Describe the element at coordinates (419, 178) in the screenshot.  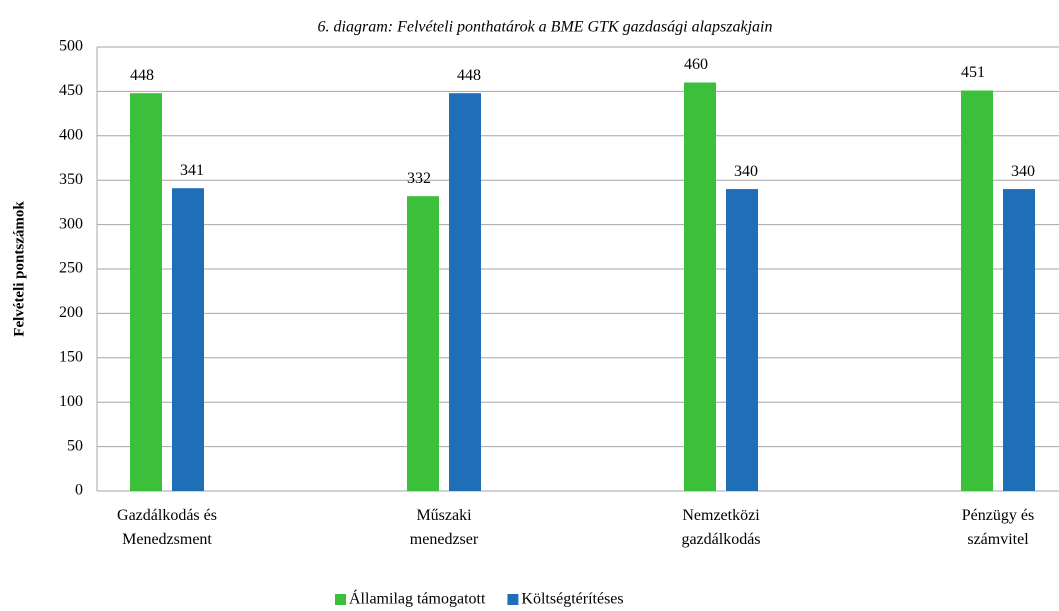
I see `data-label: 332` at that location.